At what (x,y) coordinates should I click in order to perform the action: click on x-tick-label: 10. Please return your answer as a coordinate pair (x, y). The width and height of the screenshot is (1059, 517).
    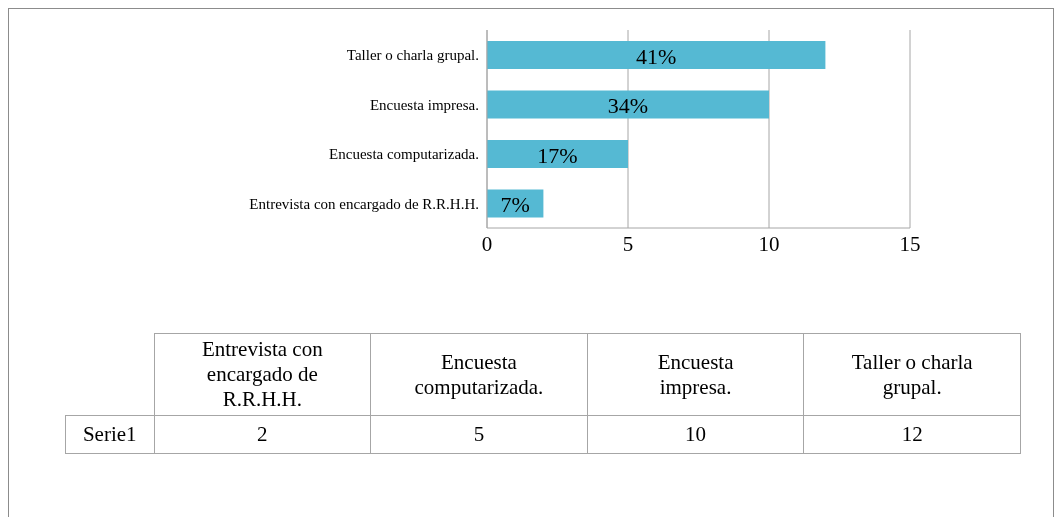
    Looking at the image, I should click on (769, 243).